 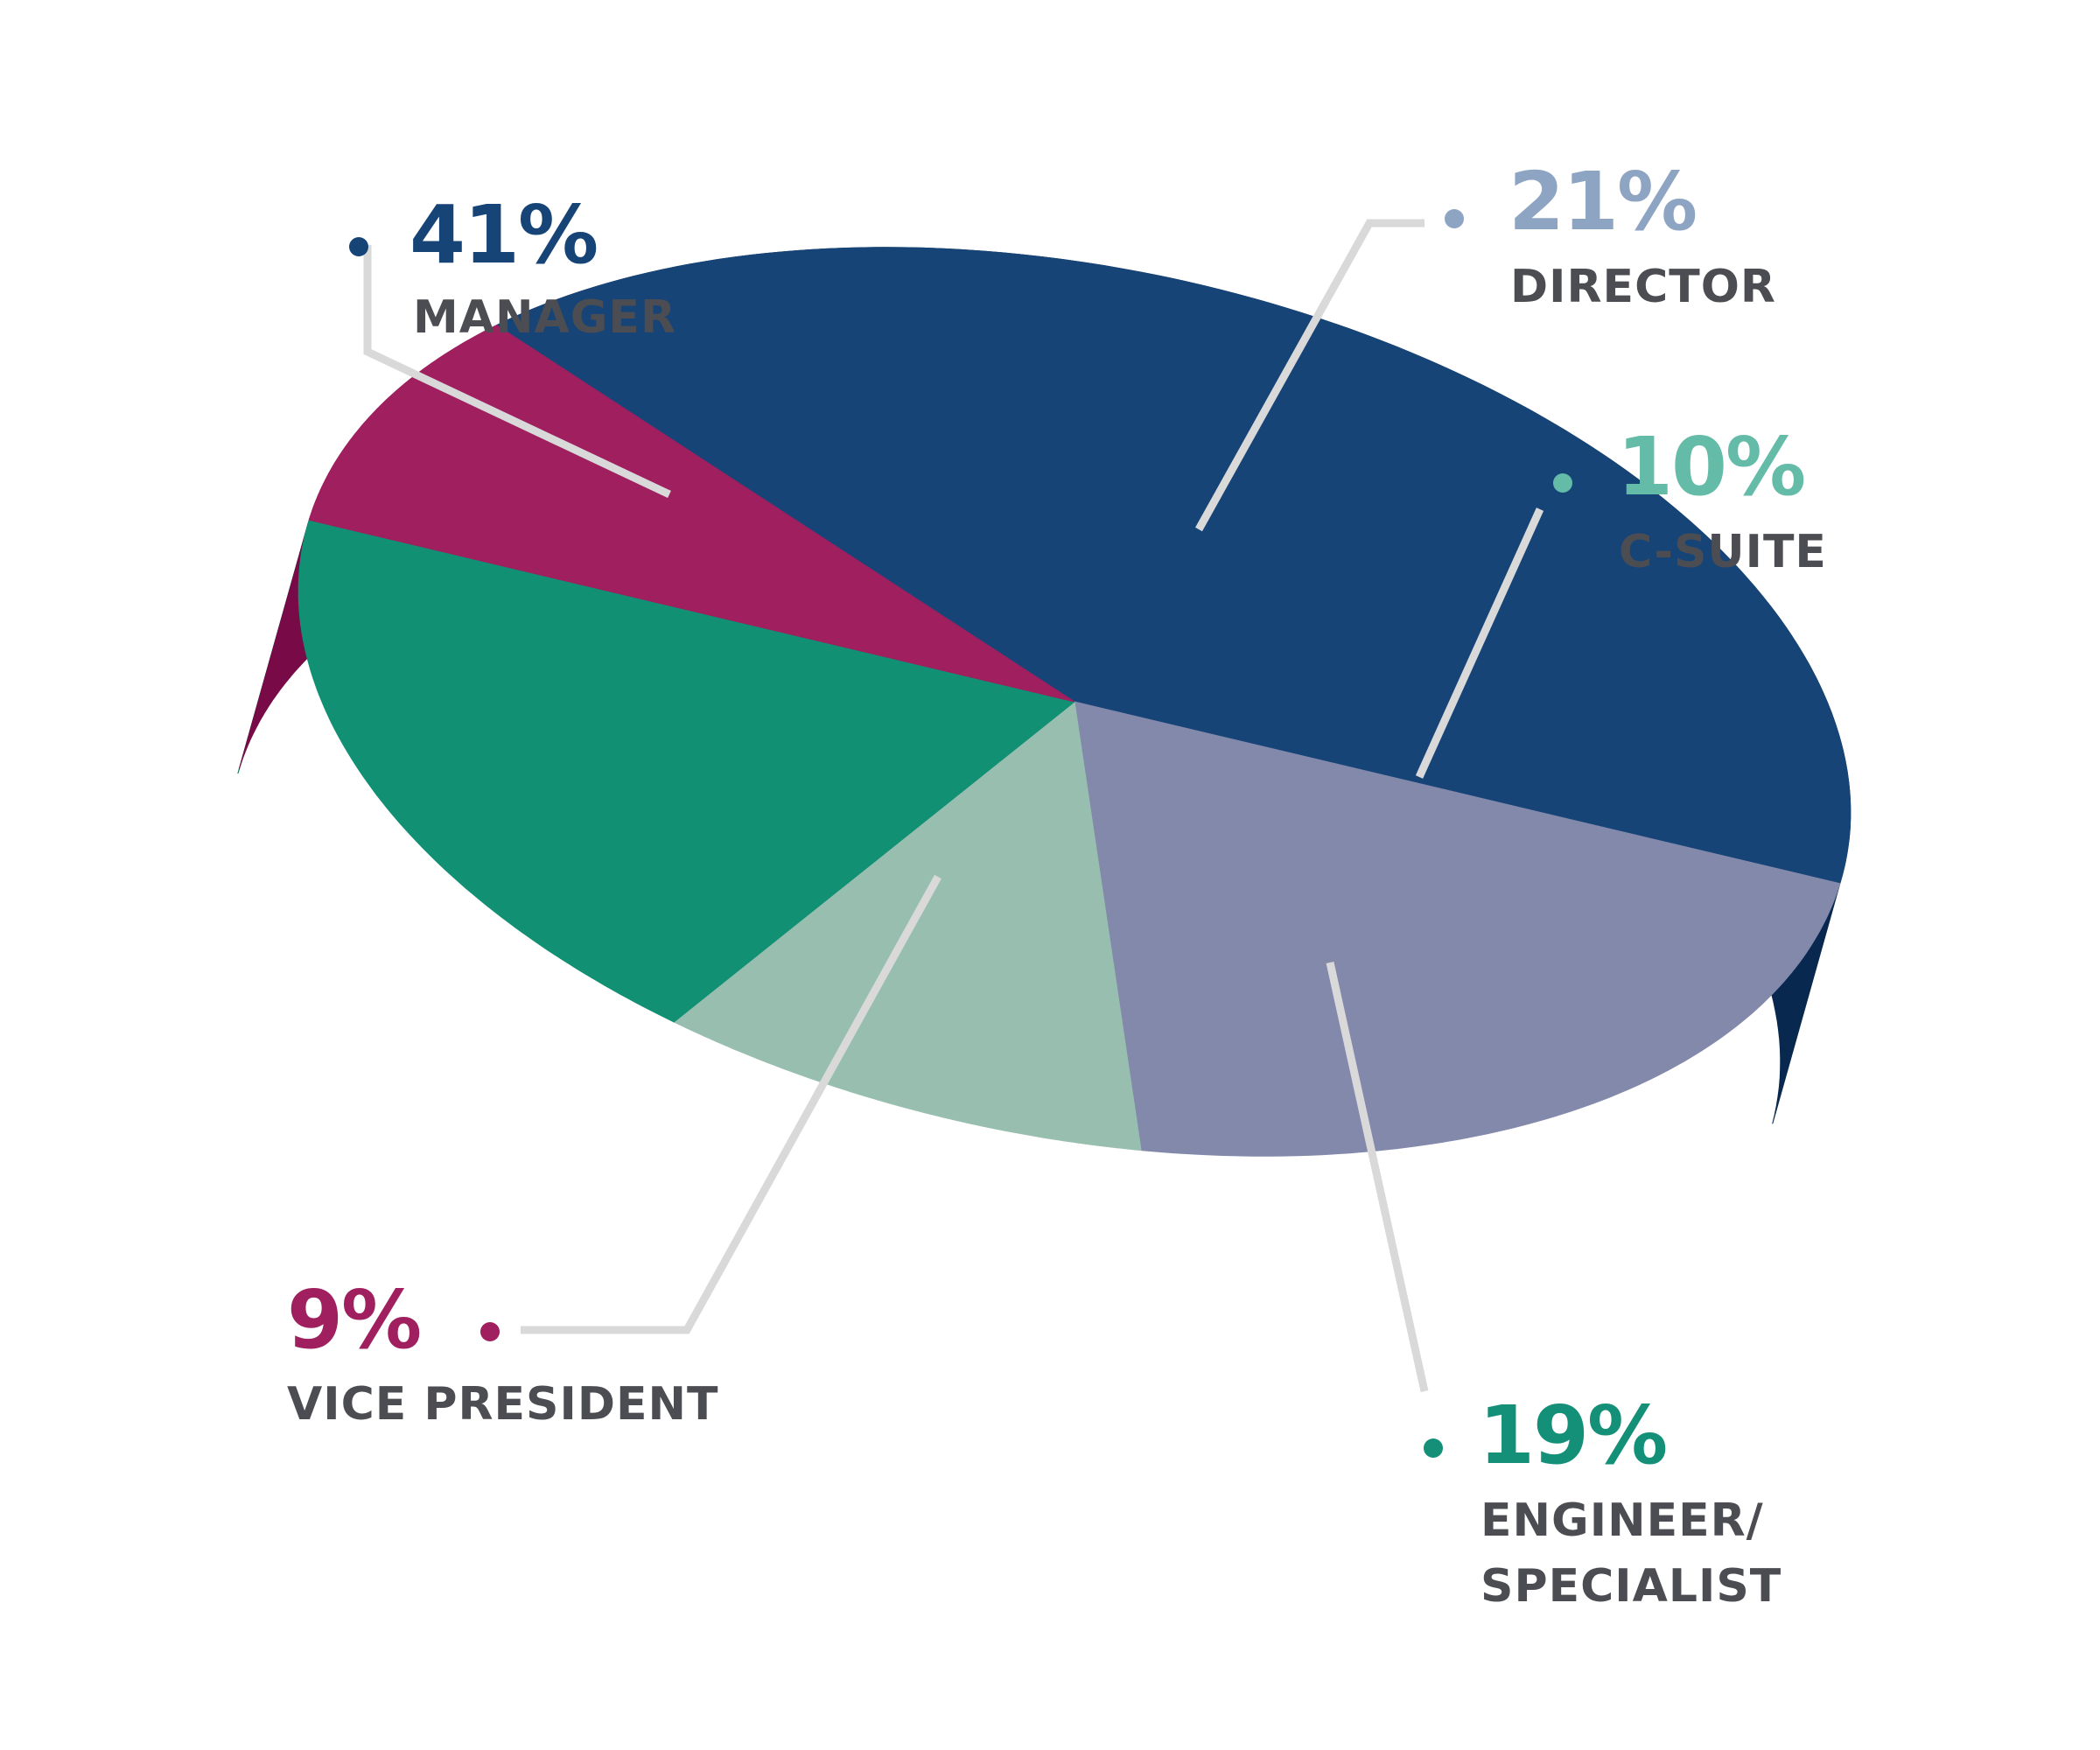 I want to click on leader-dot-c-suite, so click(x=1562, y=483).